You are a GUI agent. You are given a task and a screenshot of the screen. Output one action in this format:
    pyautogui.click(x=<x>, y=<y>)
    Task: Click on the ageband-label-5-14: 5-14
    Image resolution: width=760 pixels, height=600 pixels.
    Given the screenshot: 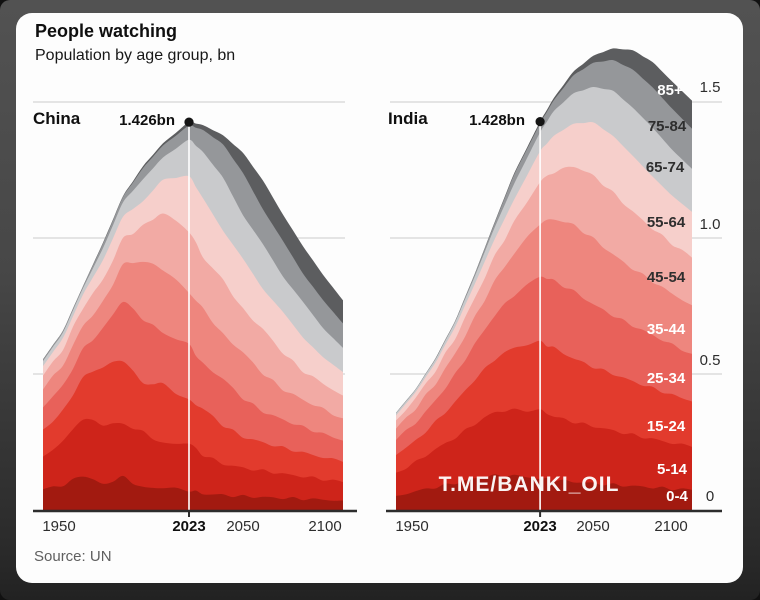 What is the action you would take?
    pyautogui.click(x=672, y=469)
    